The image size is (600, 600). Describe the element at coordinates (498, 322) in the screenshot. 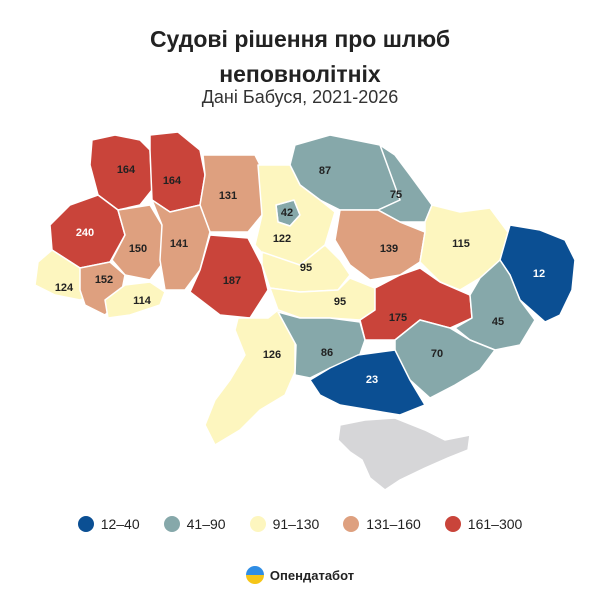

I see `region-label: 45` at that location.